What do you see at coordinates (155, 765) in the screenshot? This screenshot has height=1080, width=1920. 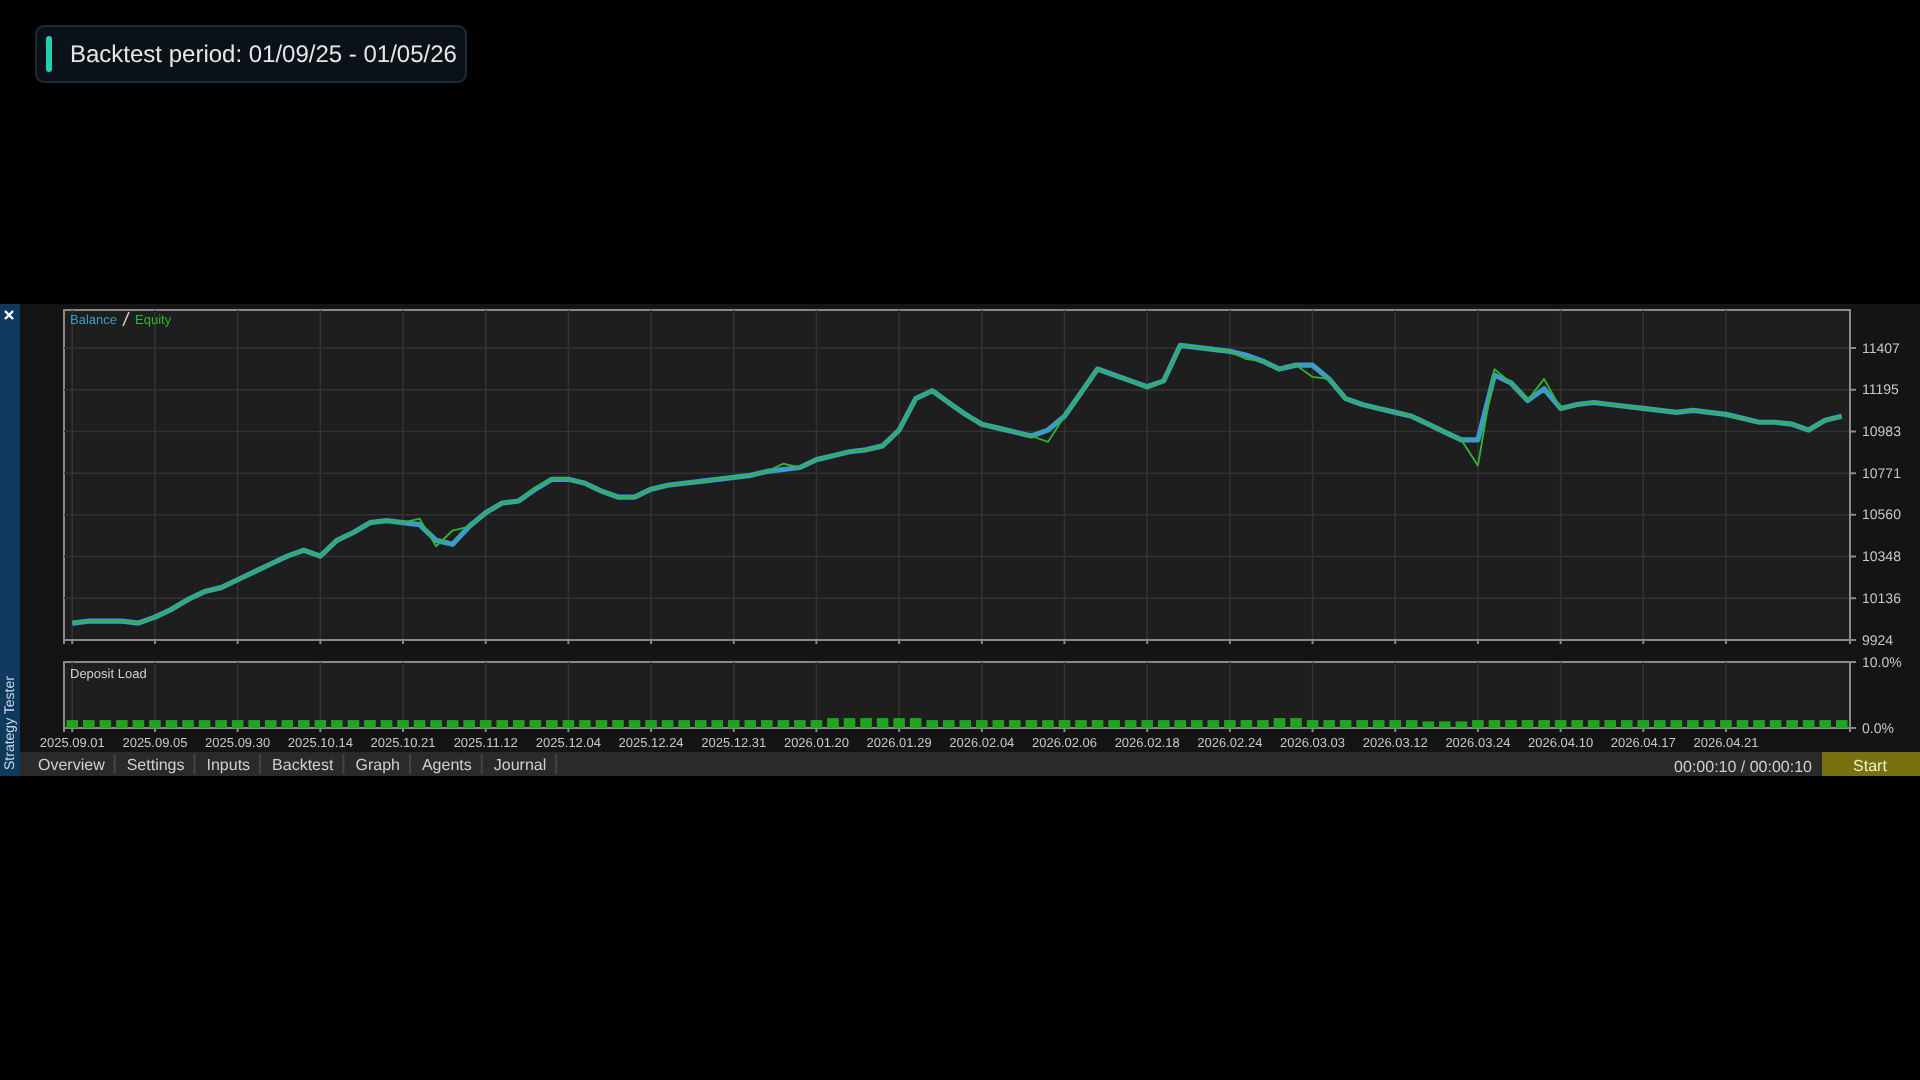 I see `text: Settings` at bounding box center [155, 765].